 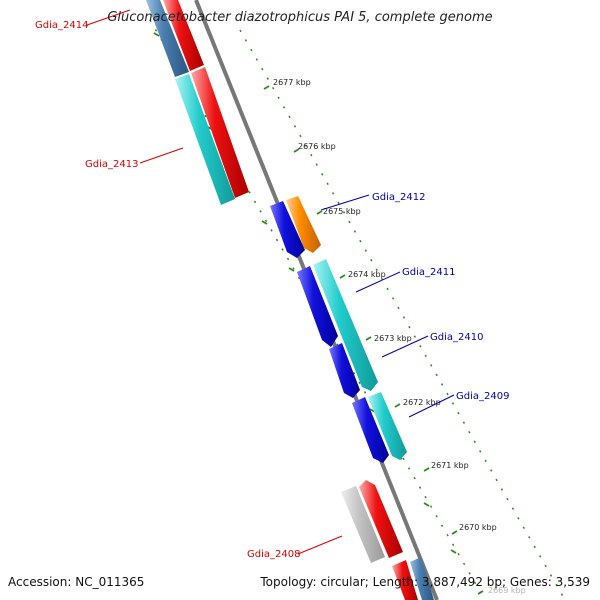 I want to click on gene-arrow-red-bottom, so click(x=405, y=580).